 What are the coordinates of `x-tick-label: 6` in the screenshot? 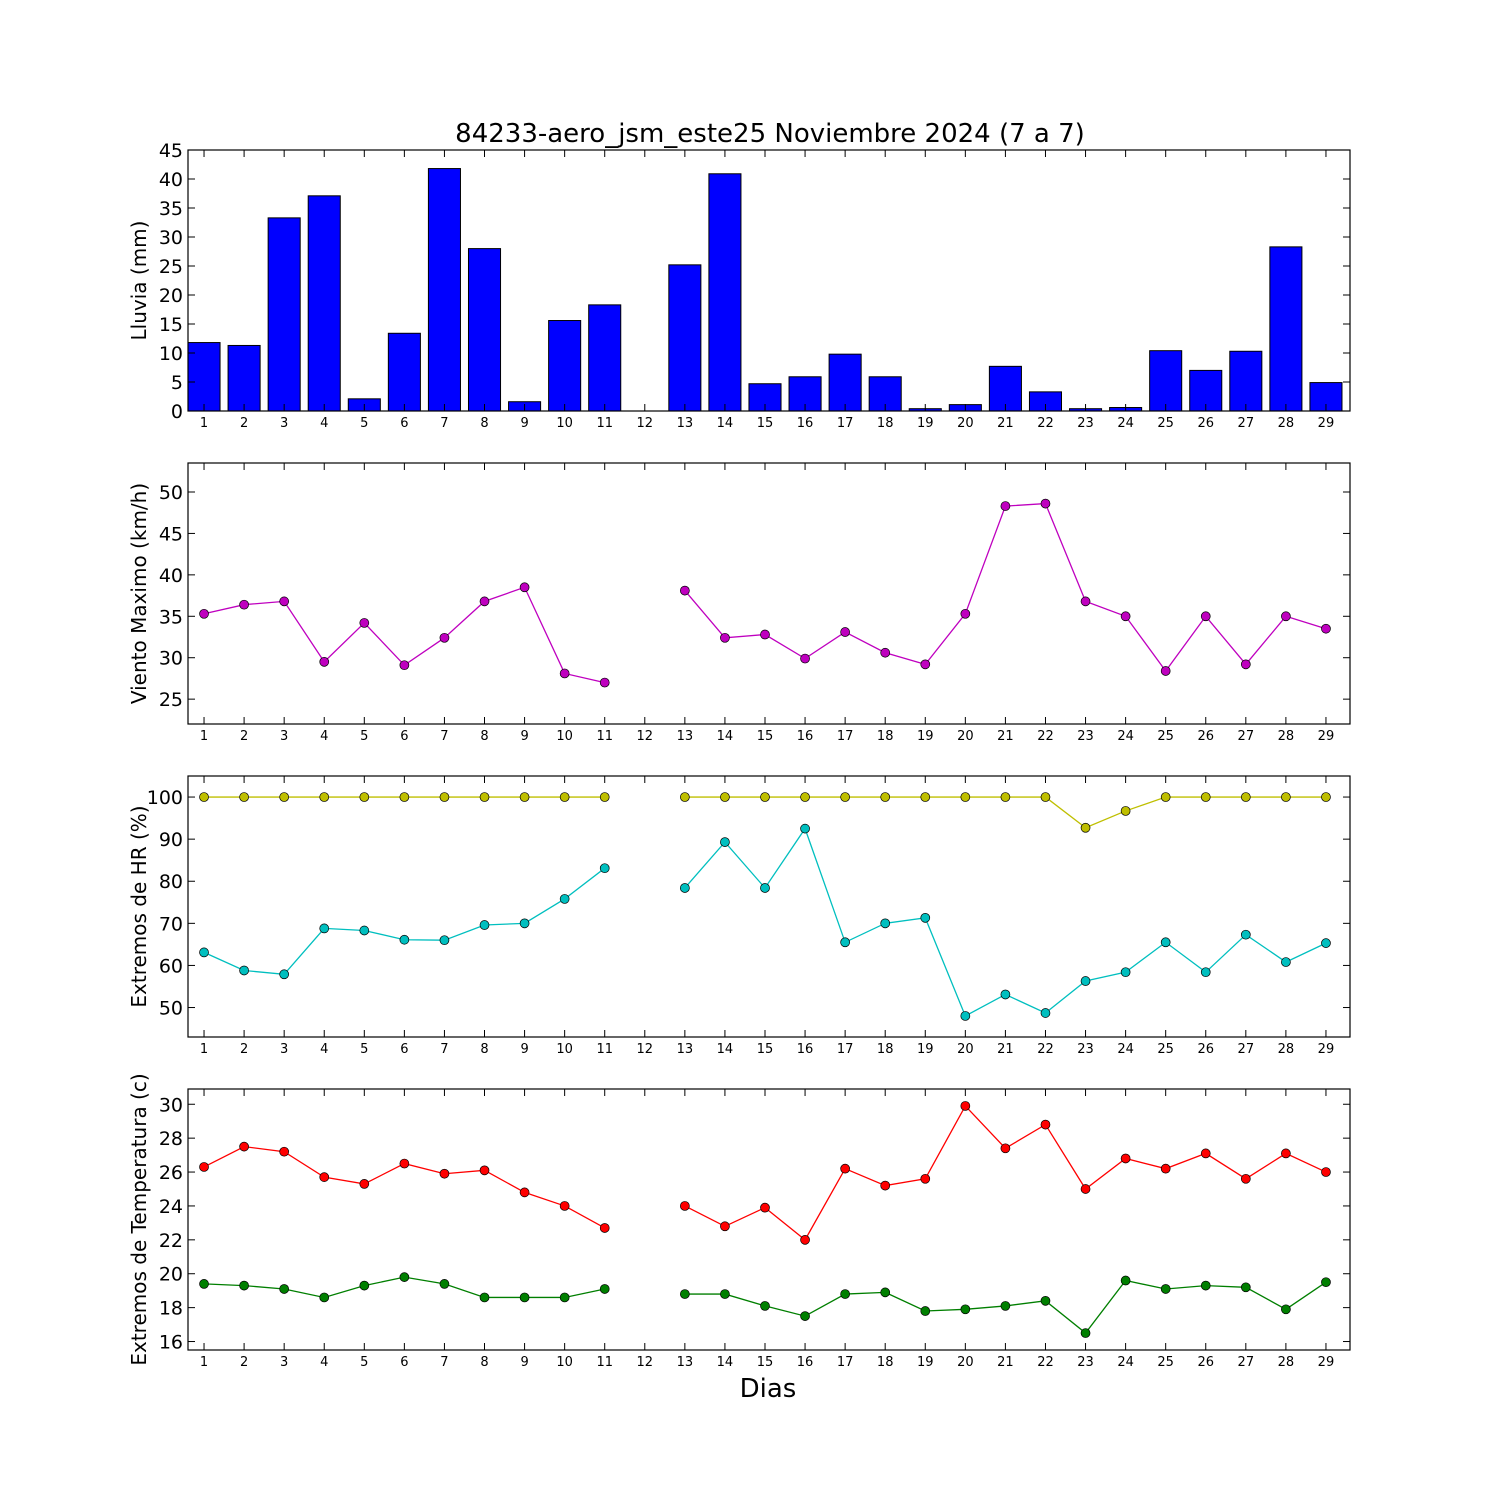 It's located at (404, 1362).